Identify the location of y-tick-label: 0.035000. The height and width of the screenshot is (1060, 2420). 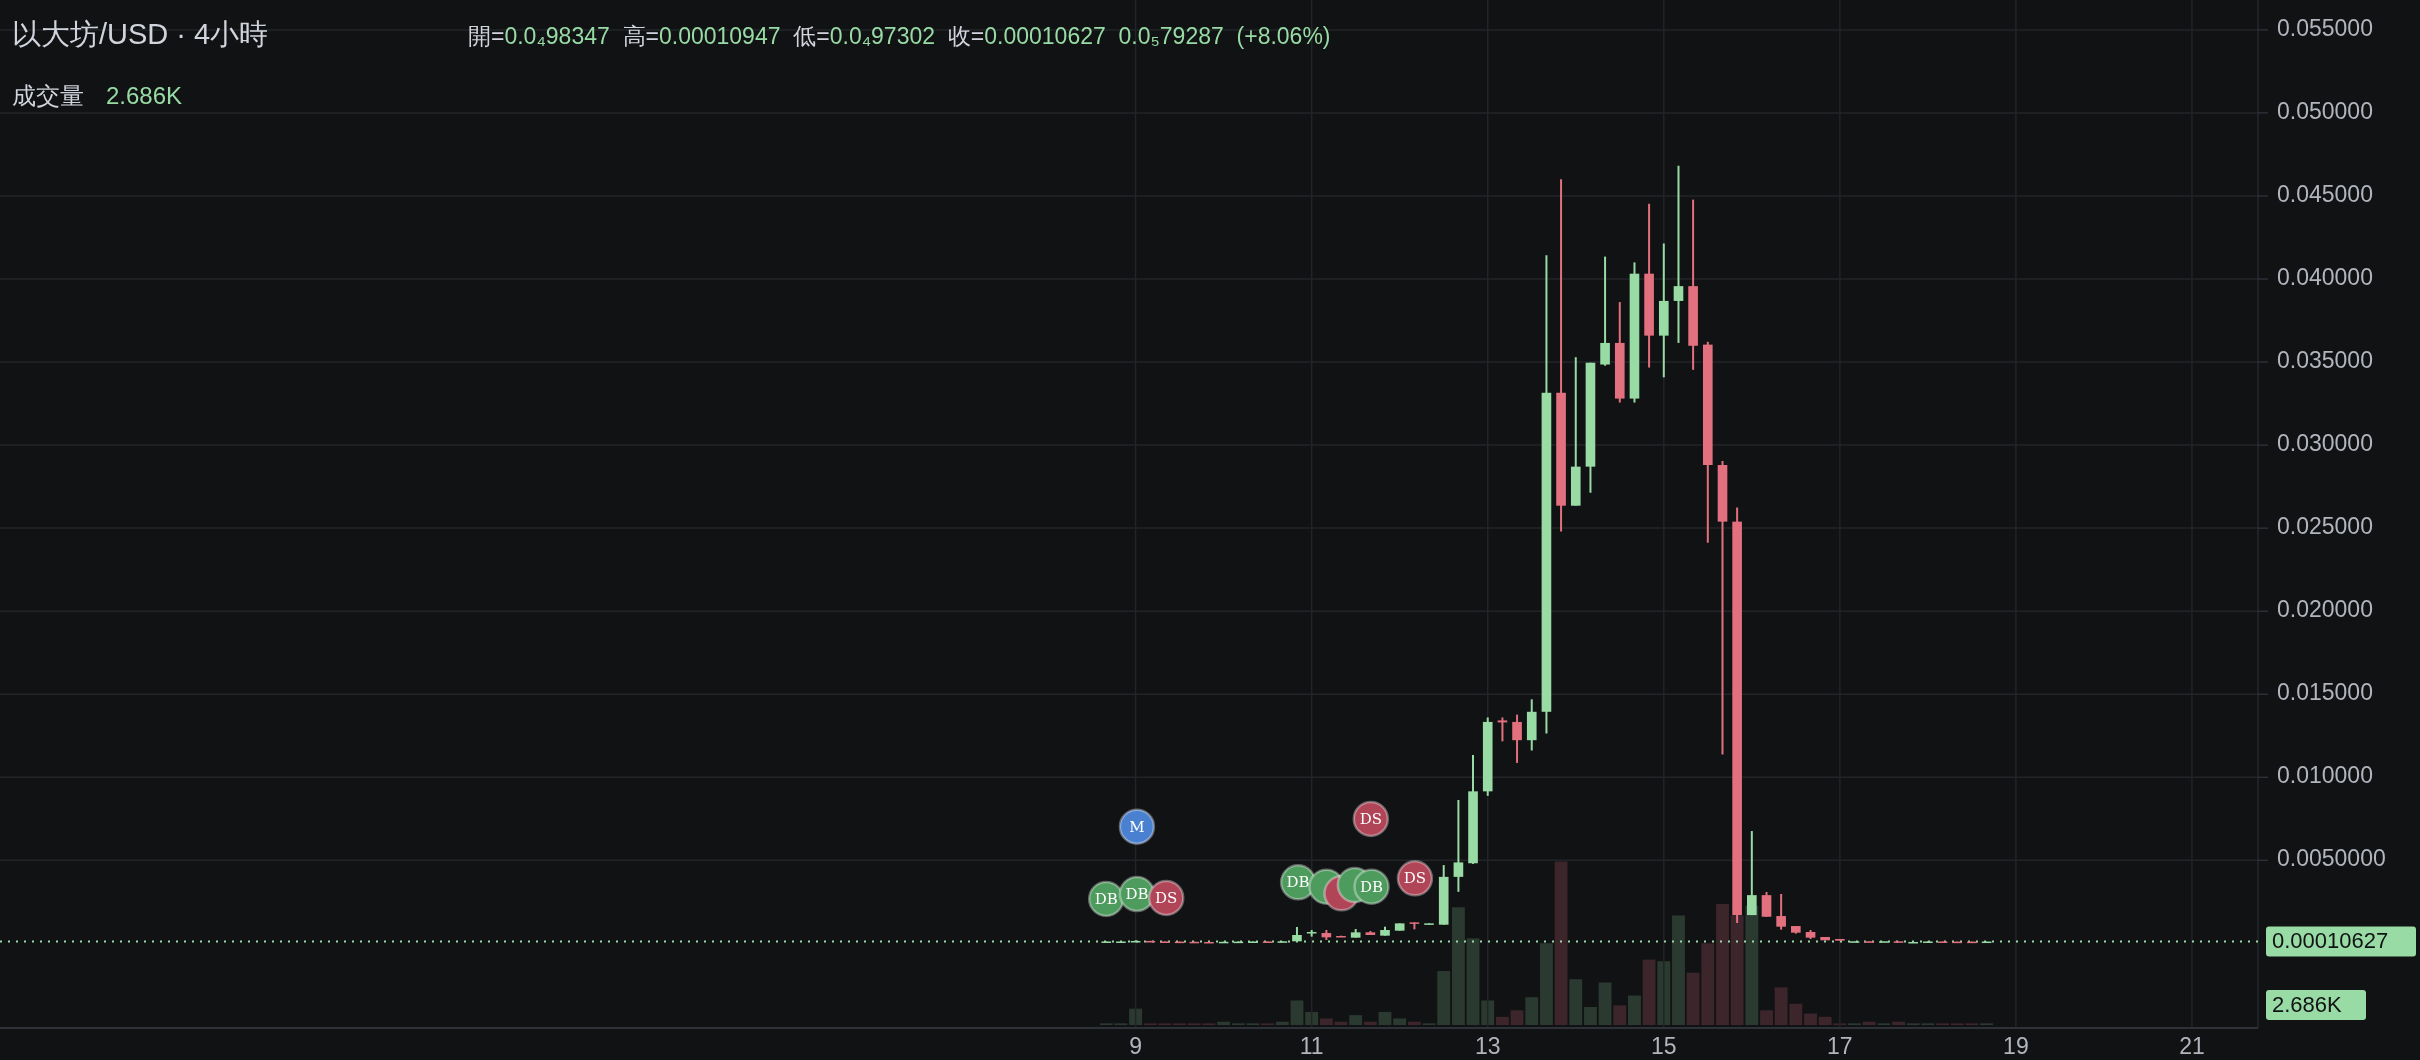
(2325, 360).